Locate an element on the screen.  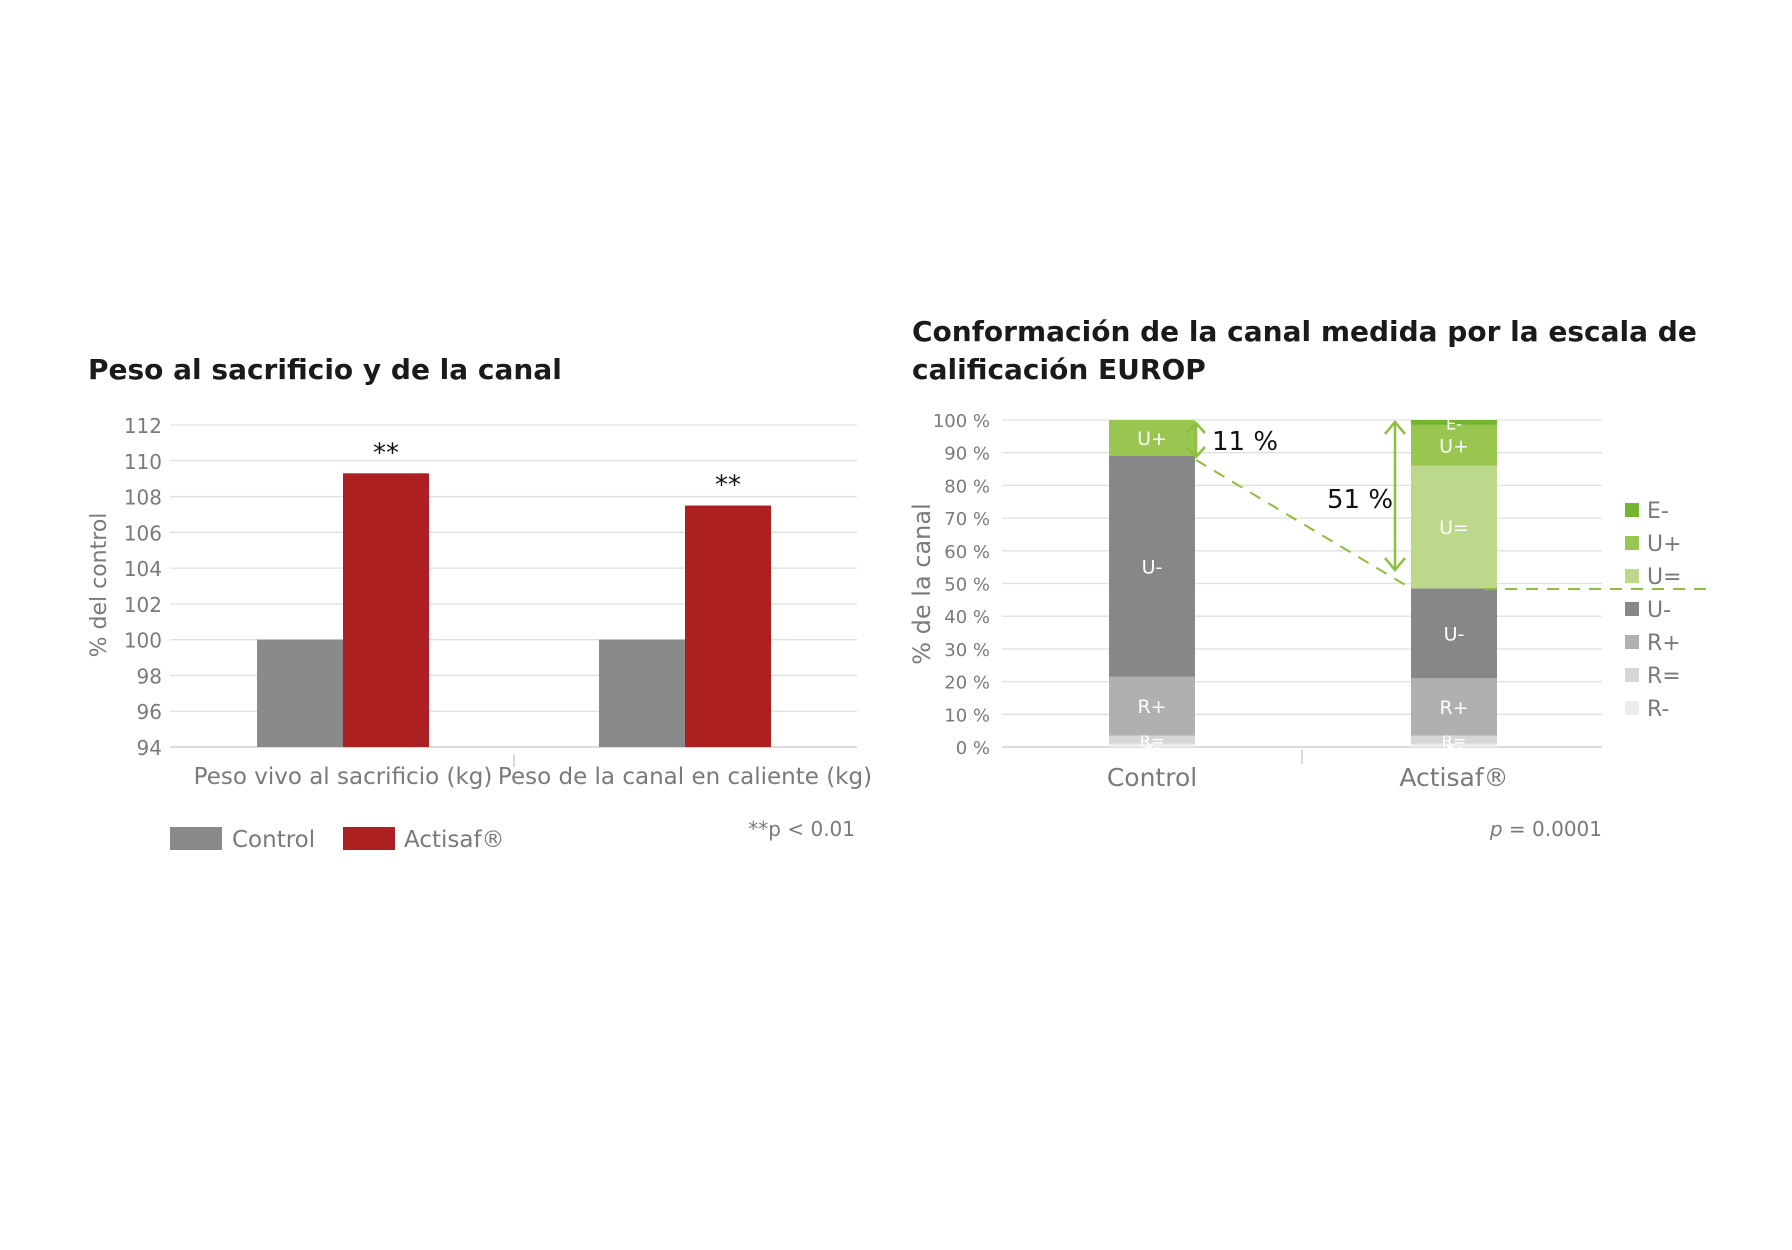
y-tick-label: 110 is located at coordinates (143, 462).